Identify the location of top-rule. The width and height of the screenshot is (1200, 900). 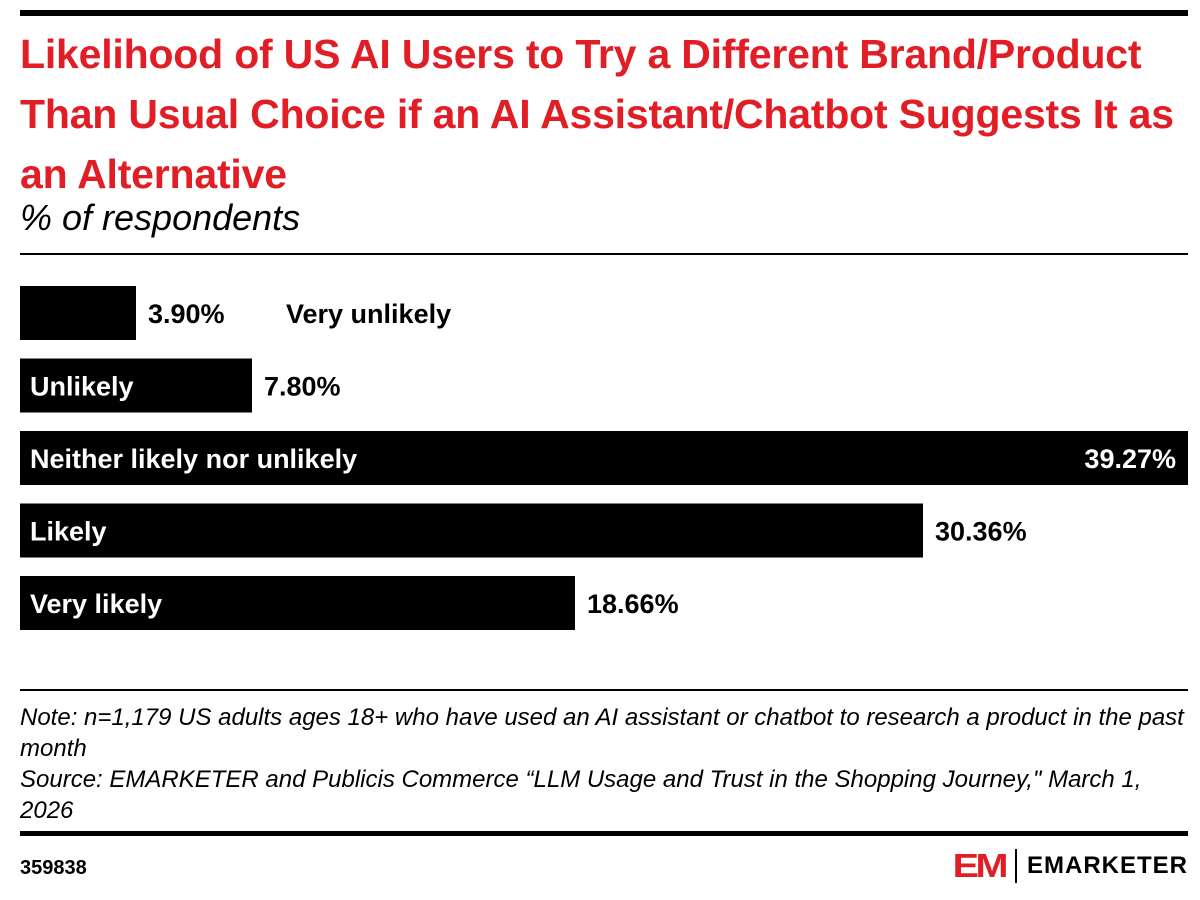
(604, 13).